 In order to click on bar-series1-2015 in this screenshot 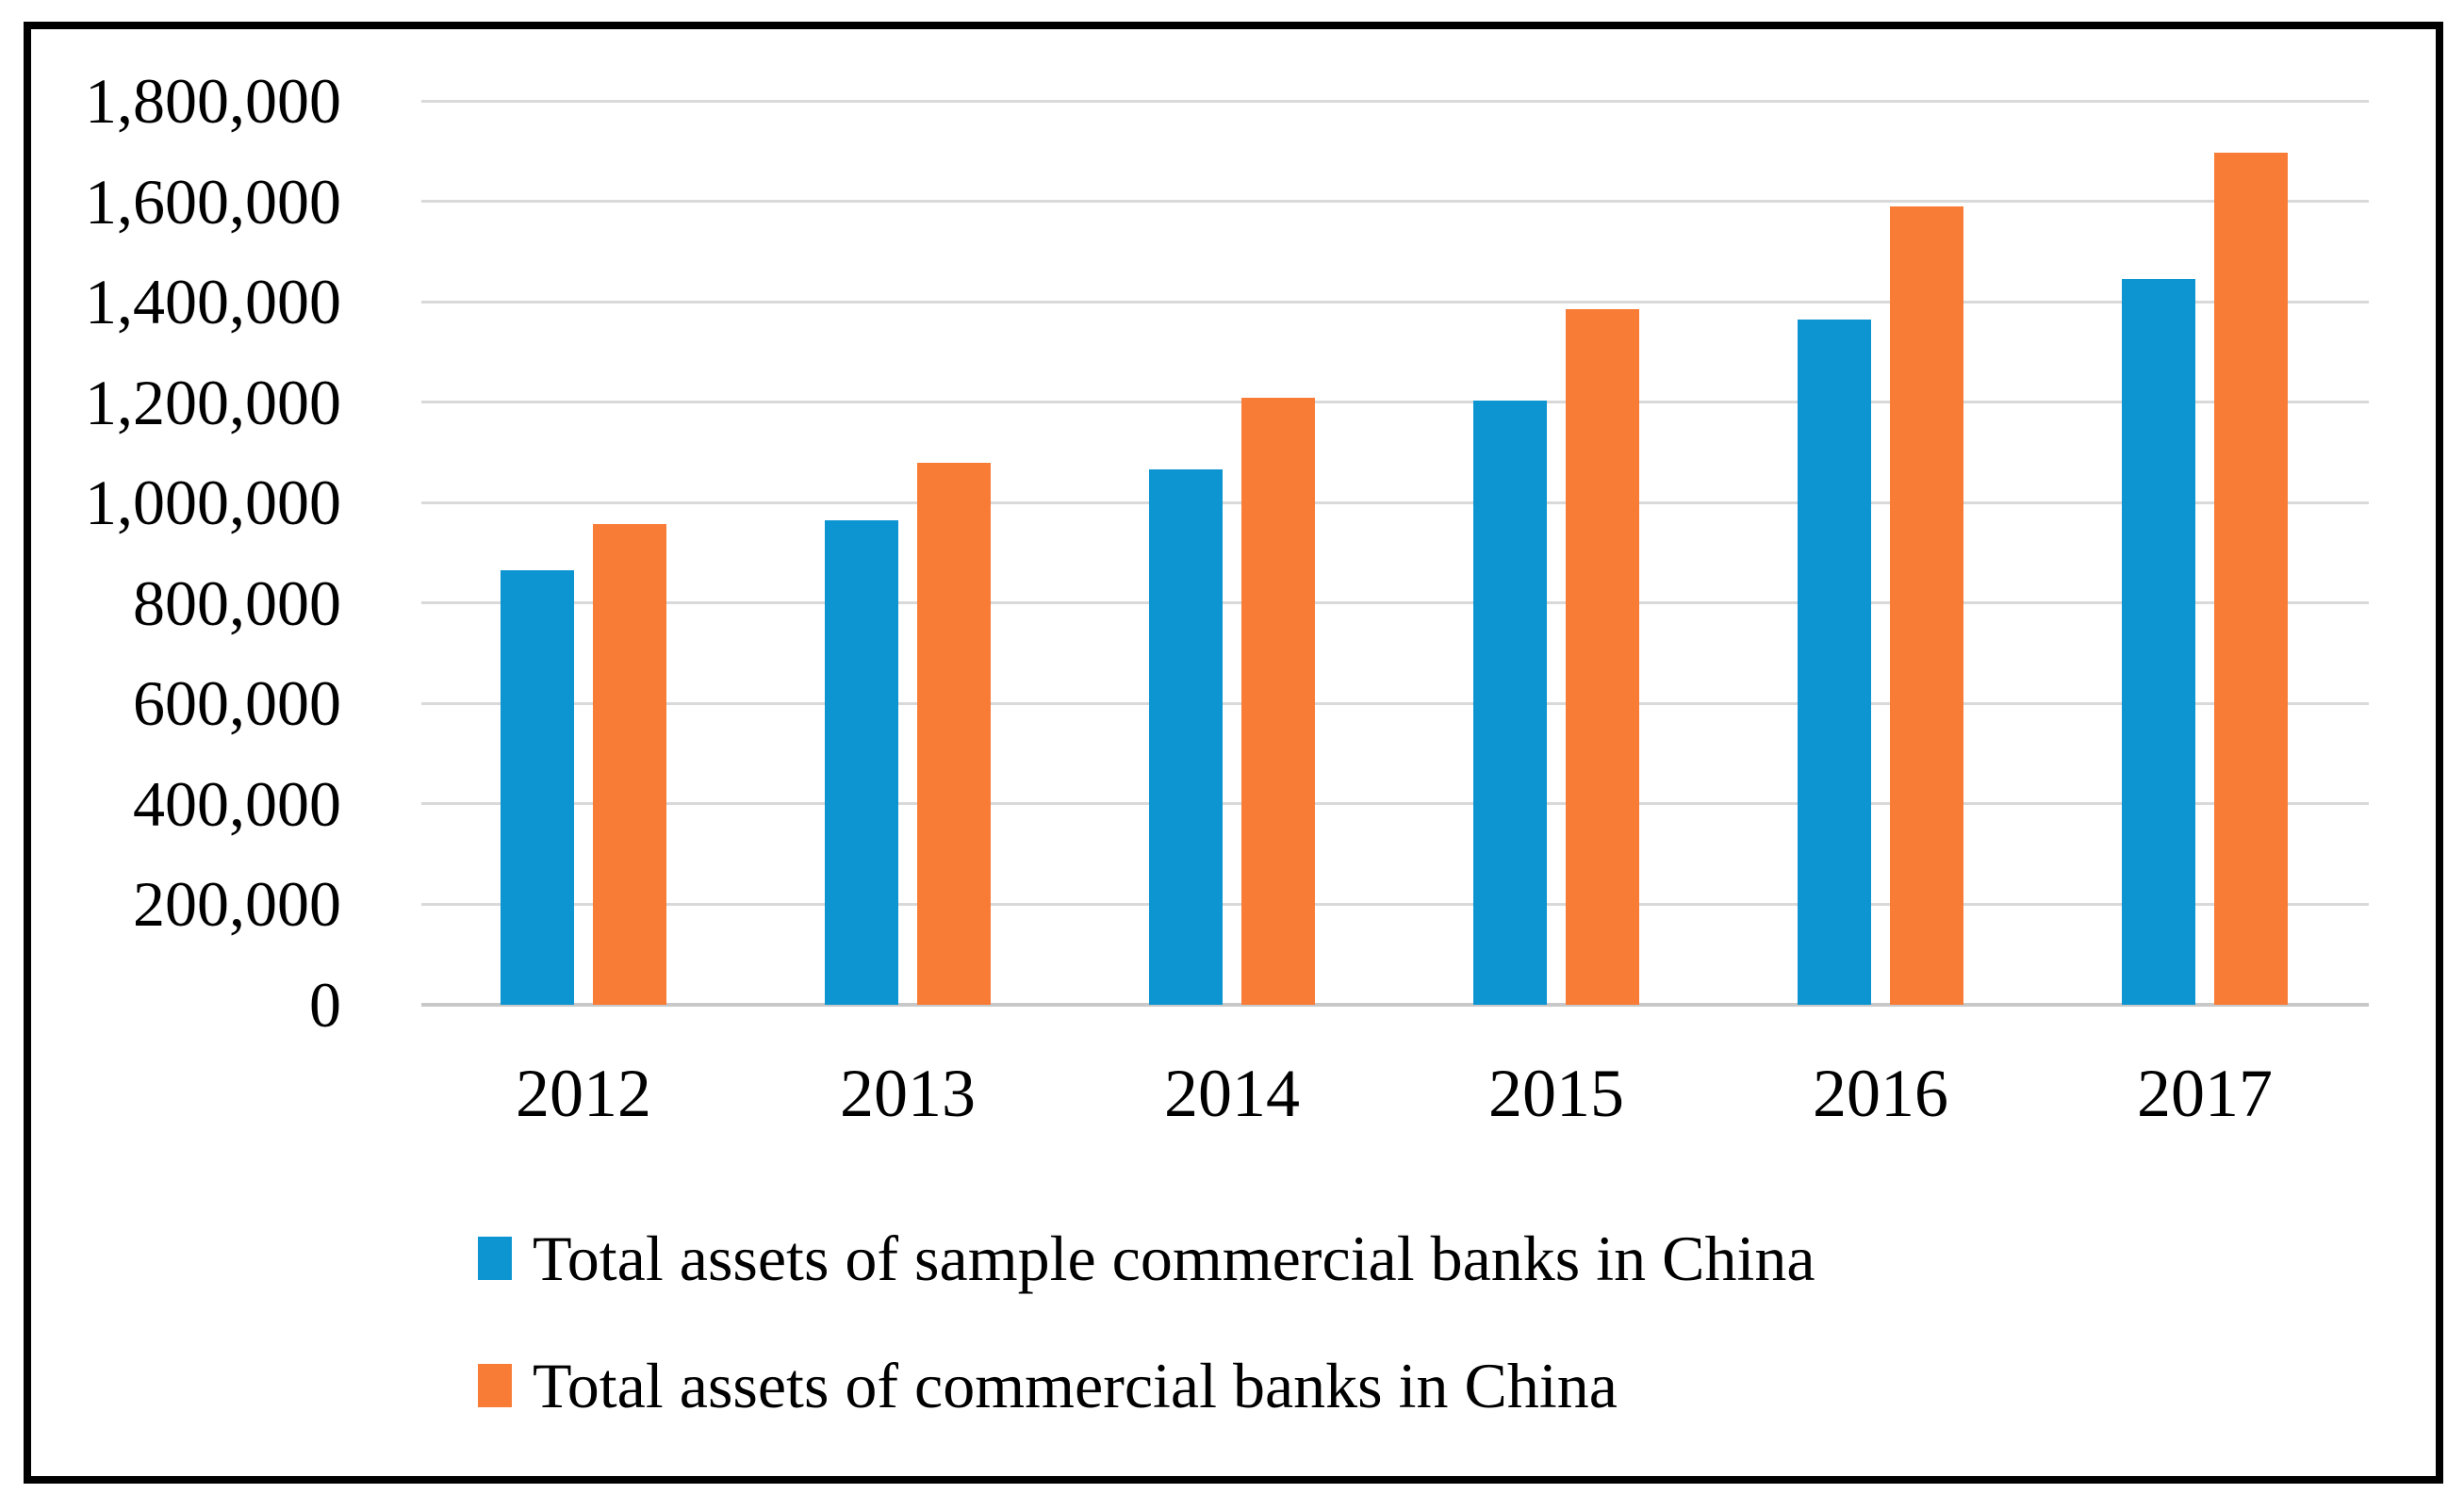, I will do `click(1602, 657)`.